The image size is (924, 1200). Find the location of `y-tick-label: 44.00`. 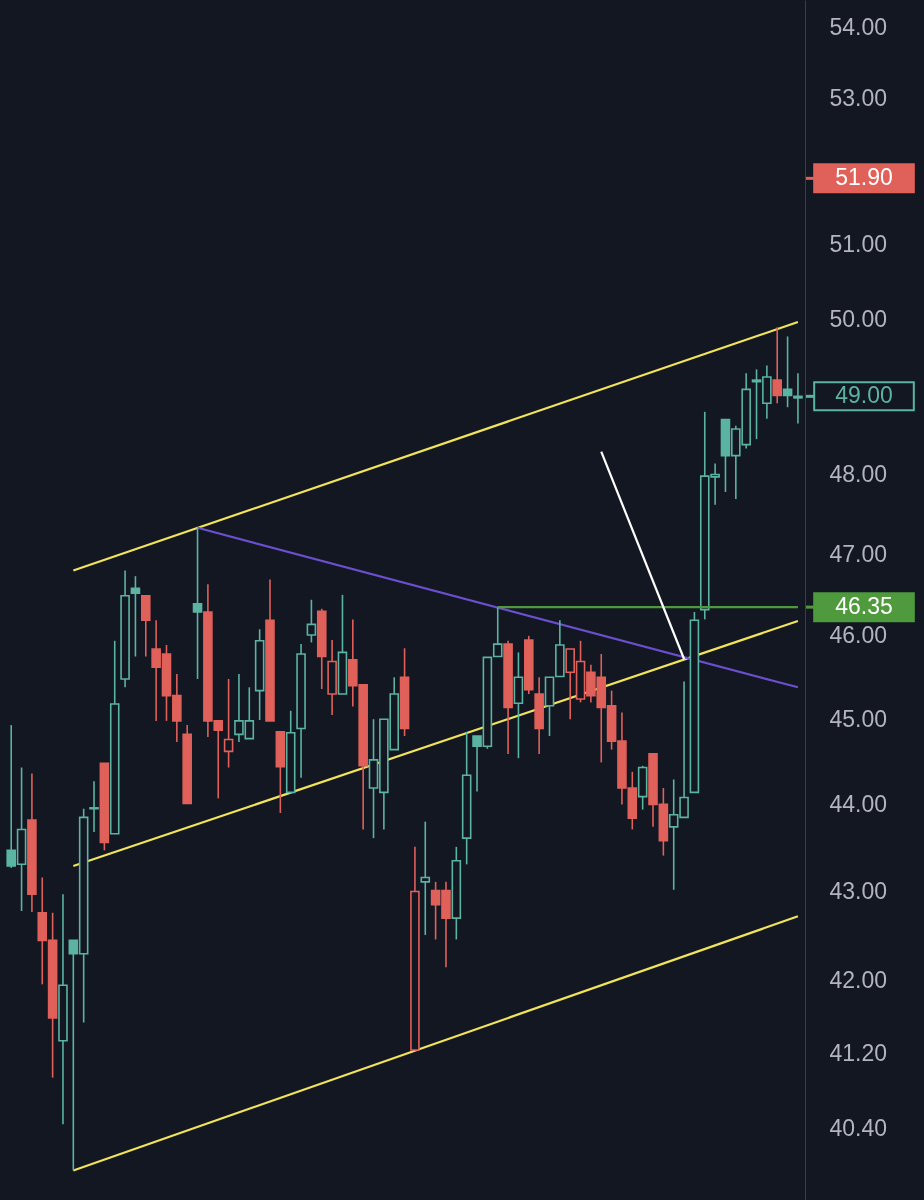

y-tick-label: 44.00 is located at coordinates (858, 803).